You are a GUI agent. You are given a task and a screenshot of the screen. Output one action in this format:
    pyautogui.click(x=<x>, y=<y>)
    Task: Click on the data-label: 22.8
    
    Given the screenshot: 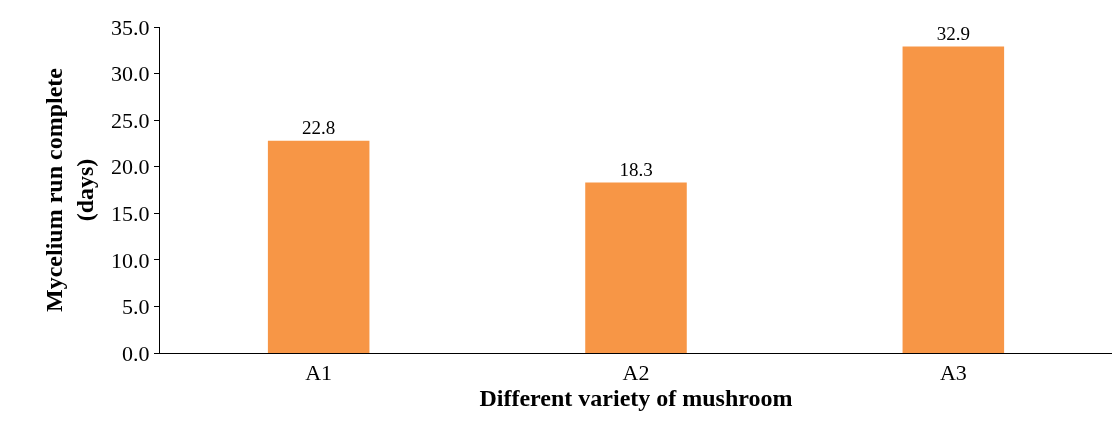 What is the action you would take?
    pyautogui.click(x=319, y=127)
    